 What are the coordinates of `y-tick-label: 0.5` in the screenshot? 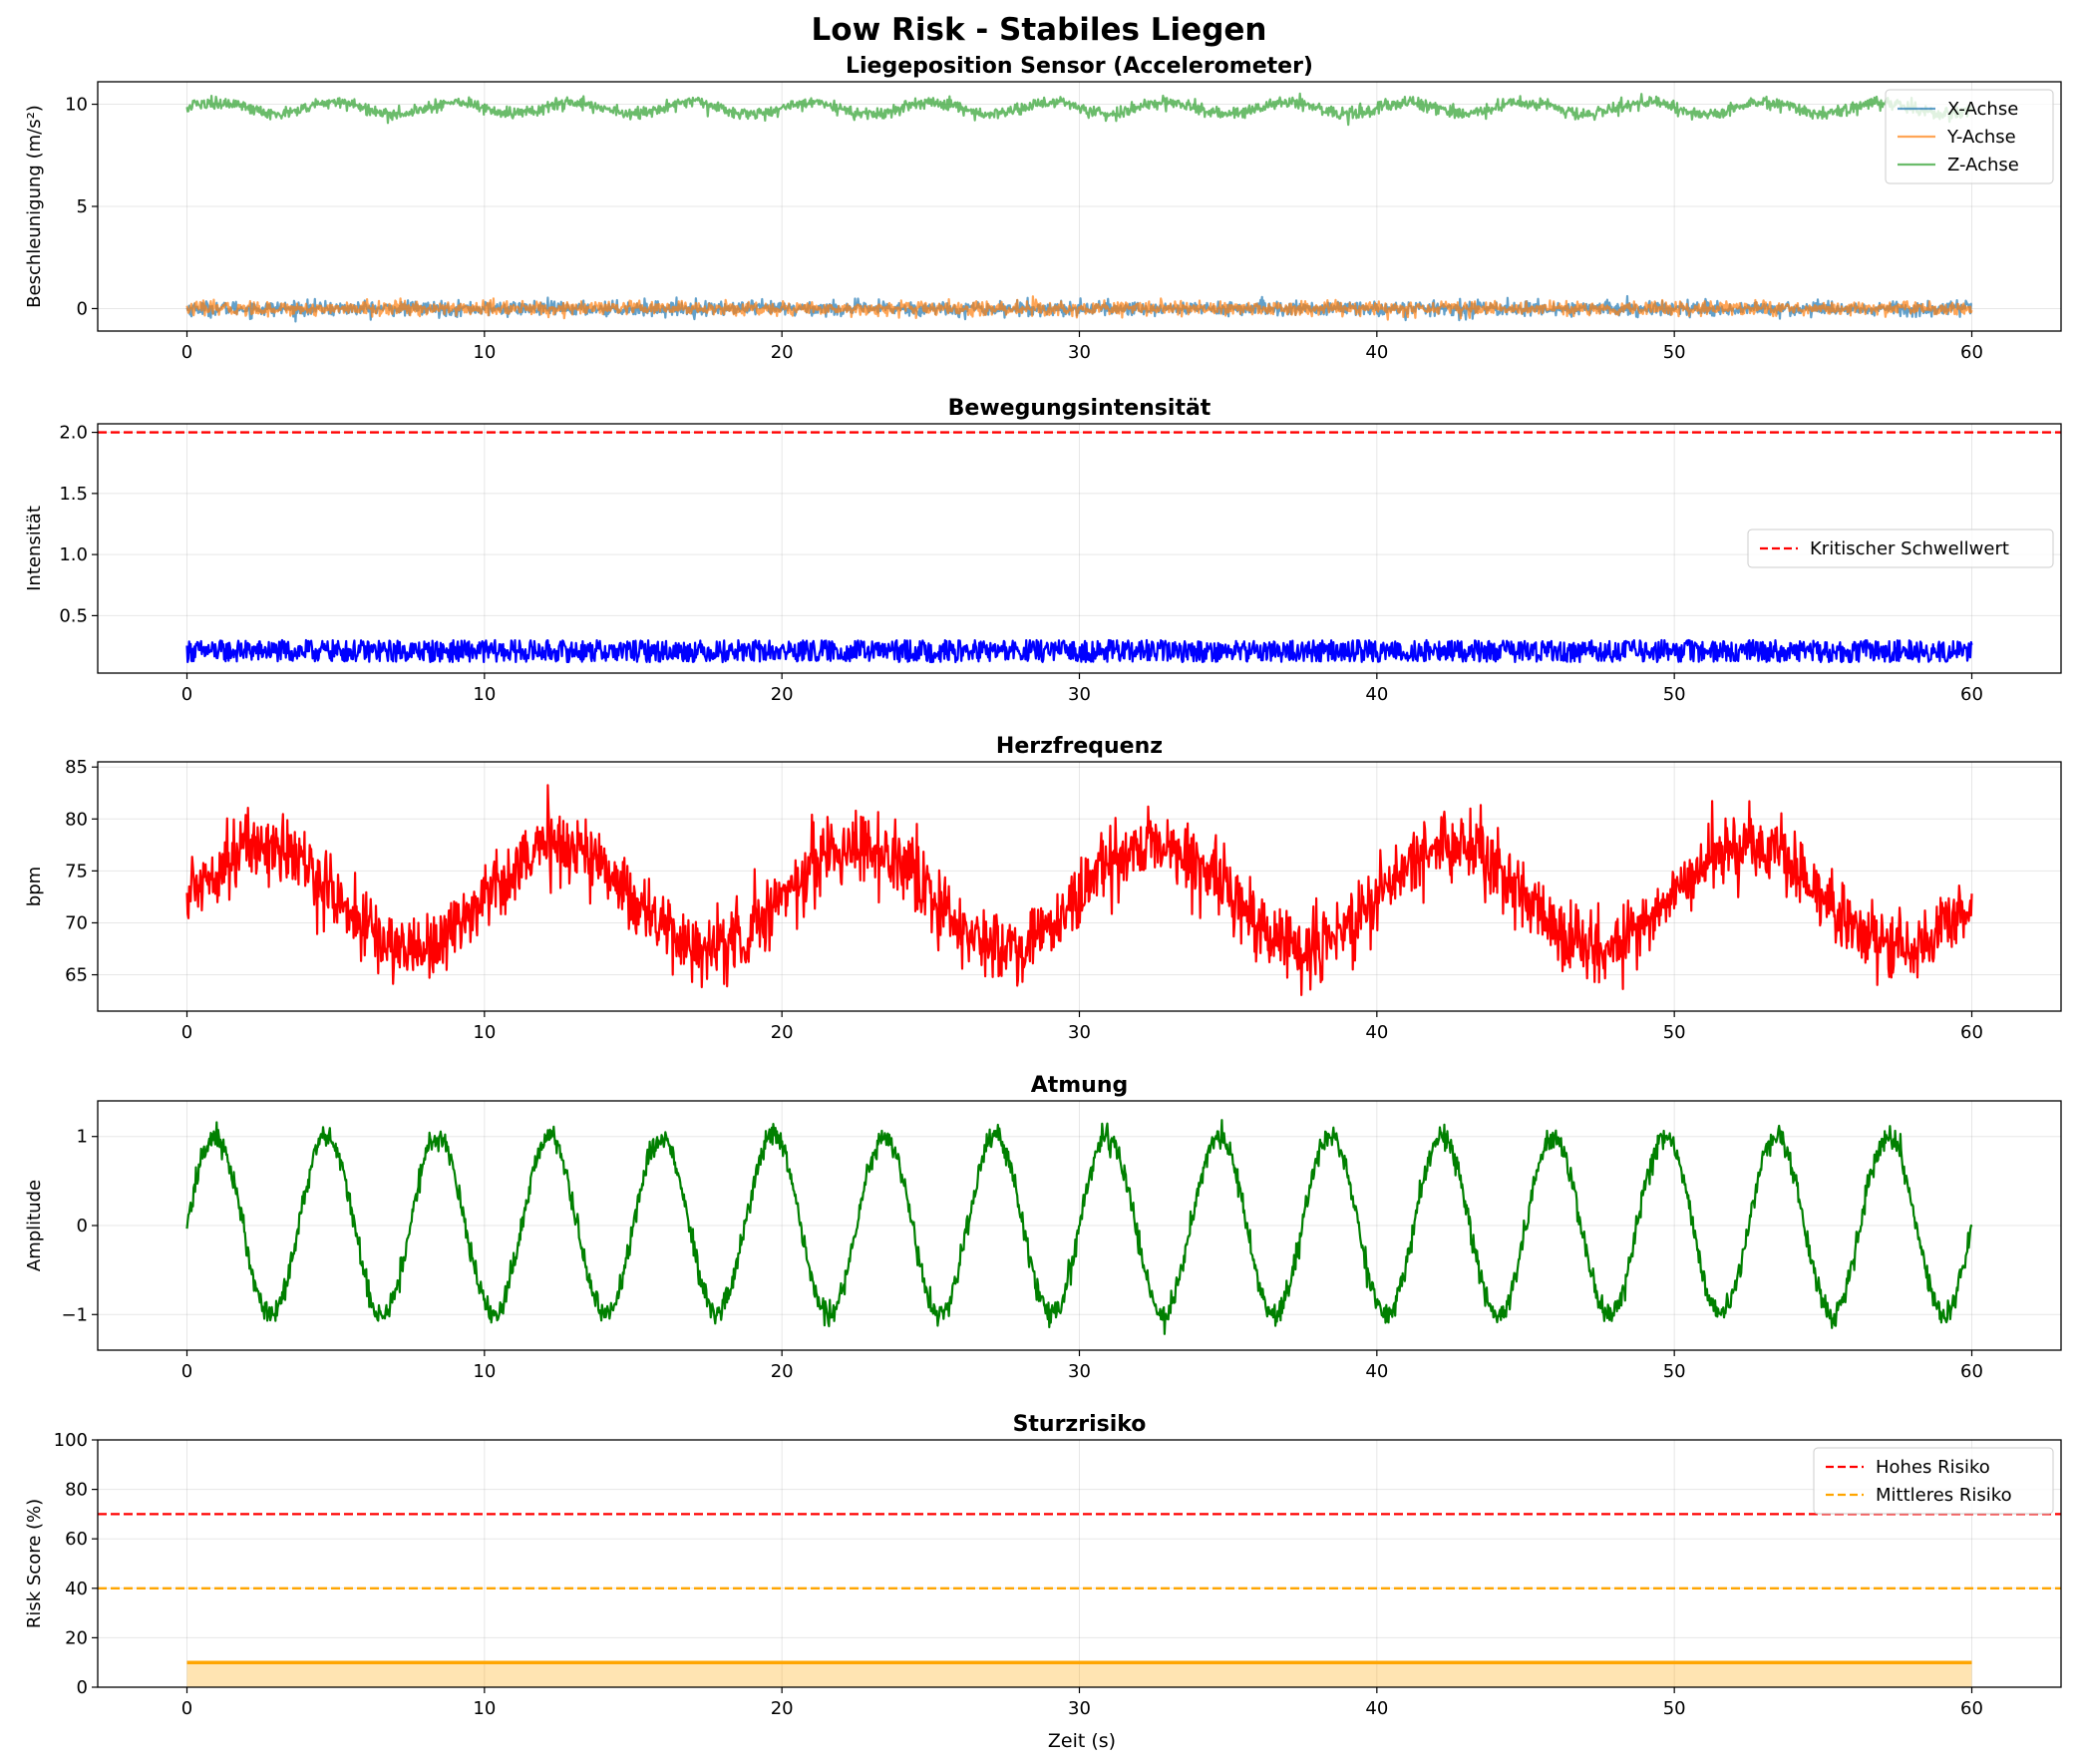 It's located at (74, 615).